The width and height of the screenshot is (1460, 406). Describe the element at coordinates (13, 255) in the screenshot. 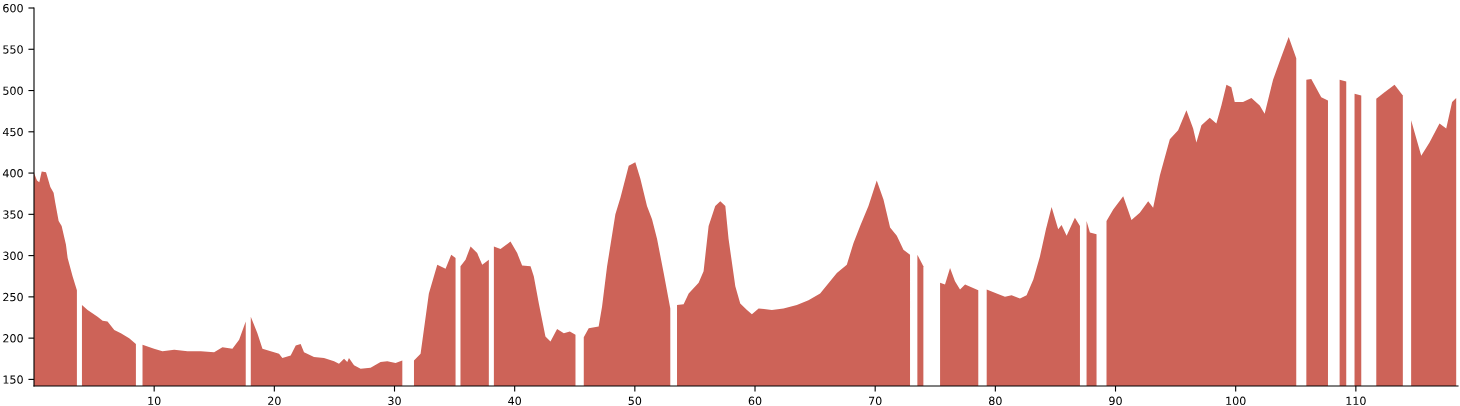

I see `y-tick-label: 300` at that location.